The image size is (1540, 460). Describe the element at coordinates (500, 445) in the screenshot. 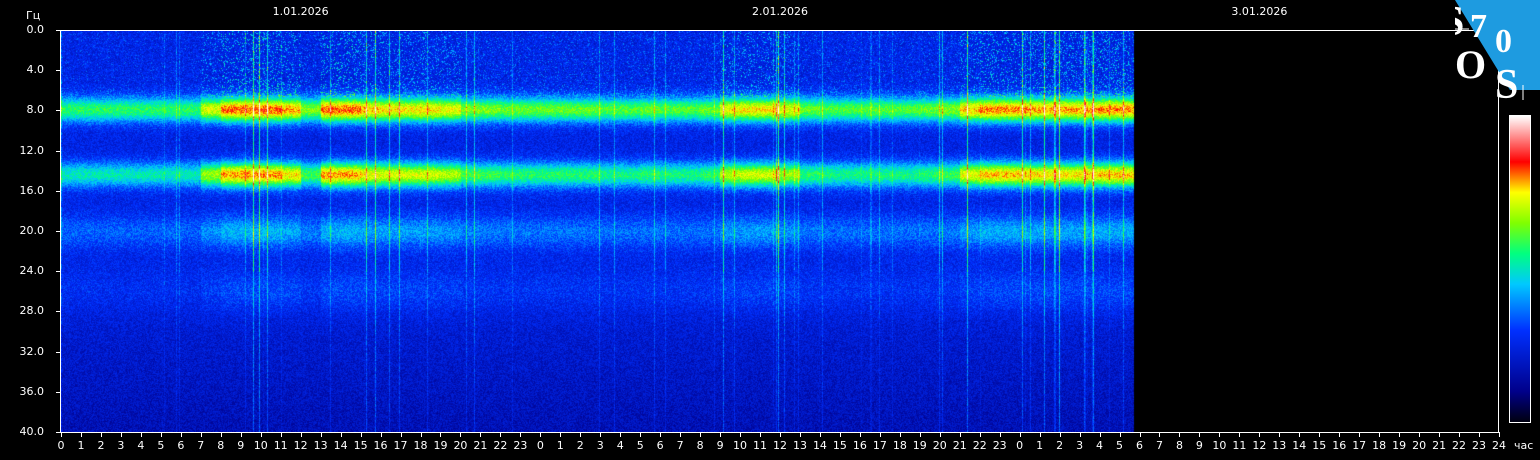

I see `x-tick-label: 22` at that location.